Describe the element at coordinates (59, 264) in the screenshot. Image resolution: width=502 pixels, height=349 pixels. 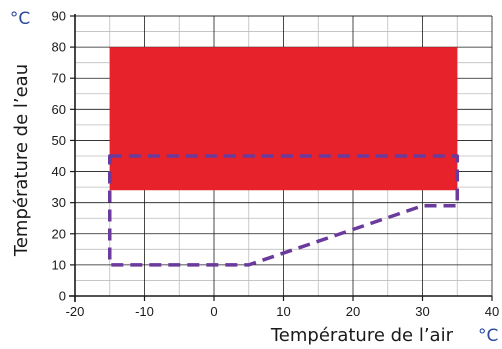
I see `y-tick-label: 10` at that location.